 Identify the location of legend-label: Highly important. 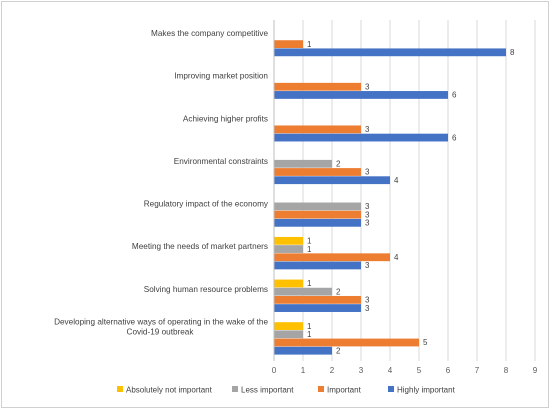
(426, 390).